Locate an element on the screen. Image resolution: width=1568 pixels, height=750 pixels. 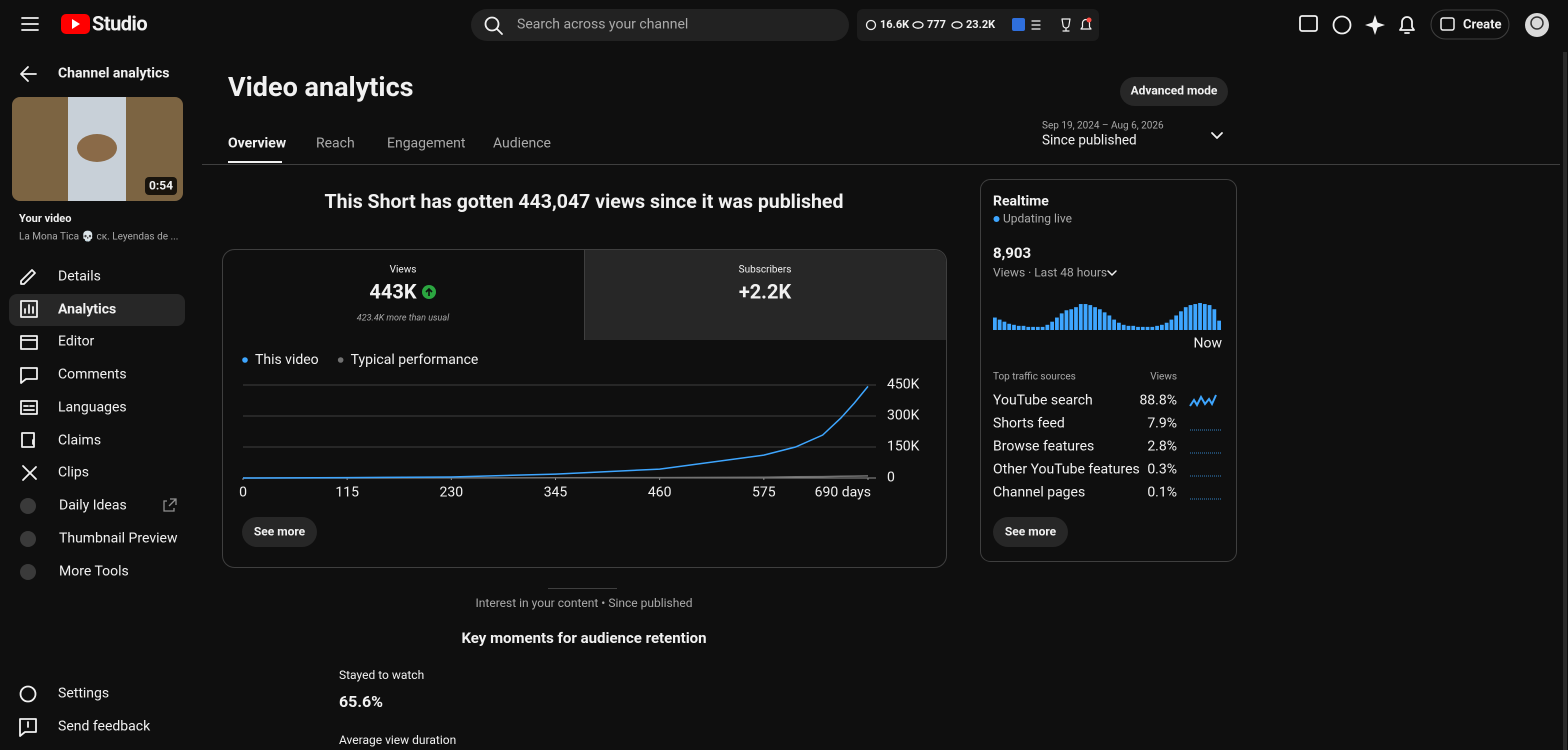
menu-button is located at coordinates (30, 24).